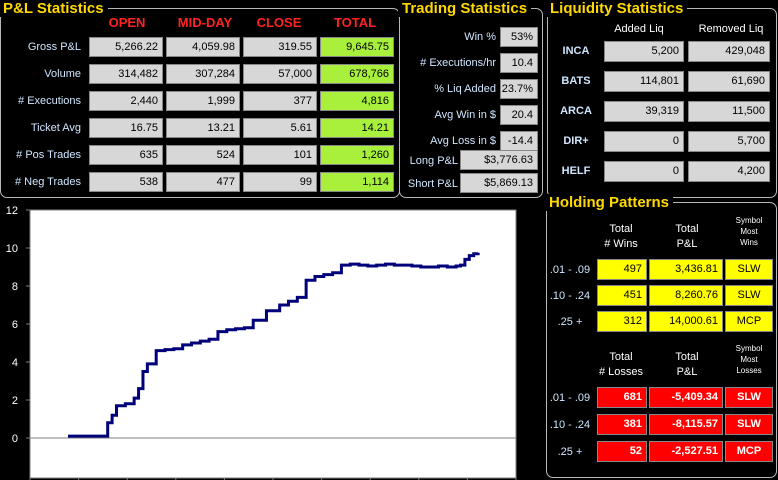 The width and height of the screenshot is (778, 480). Describe the element at coordinates (279, 22) in the screenshot. I see `pl-col-close: CLOSE` at that location.